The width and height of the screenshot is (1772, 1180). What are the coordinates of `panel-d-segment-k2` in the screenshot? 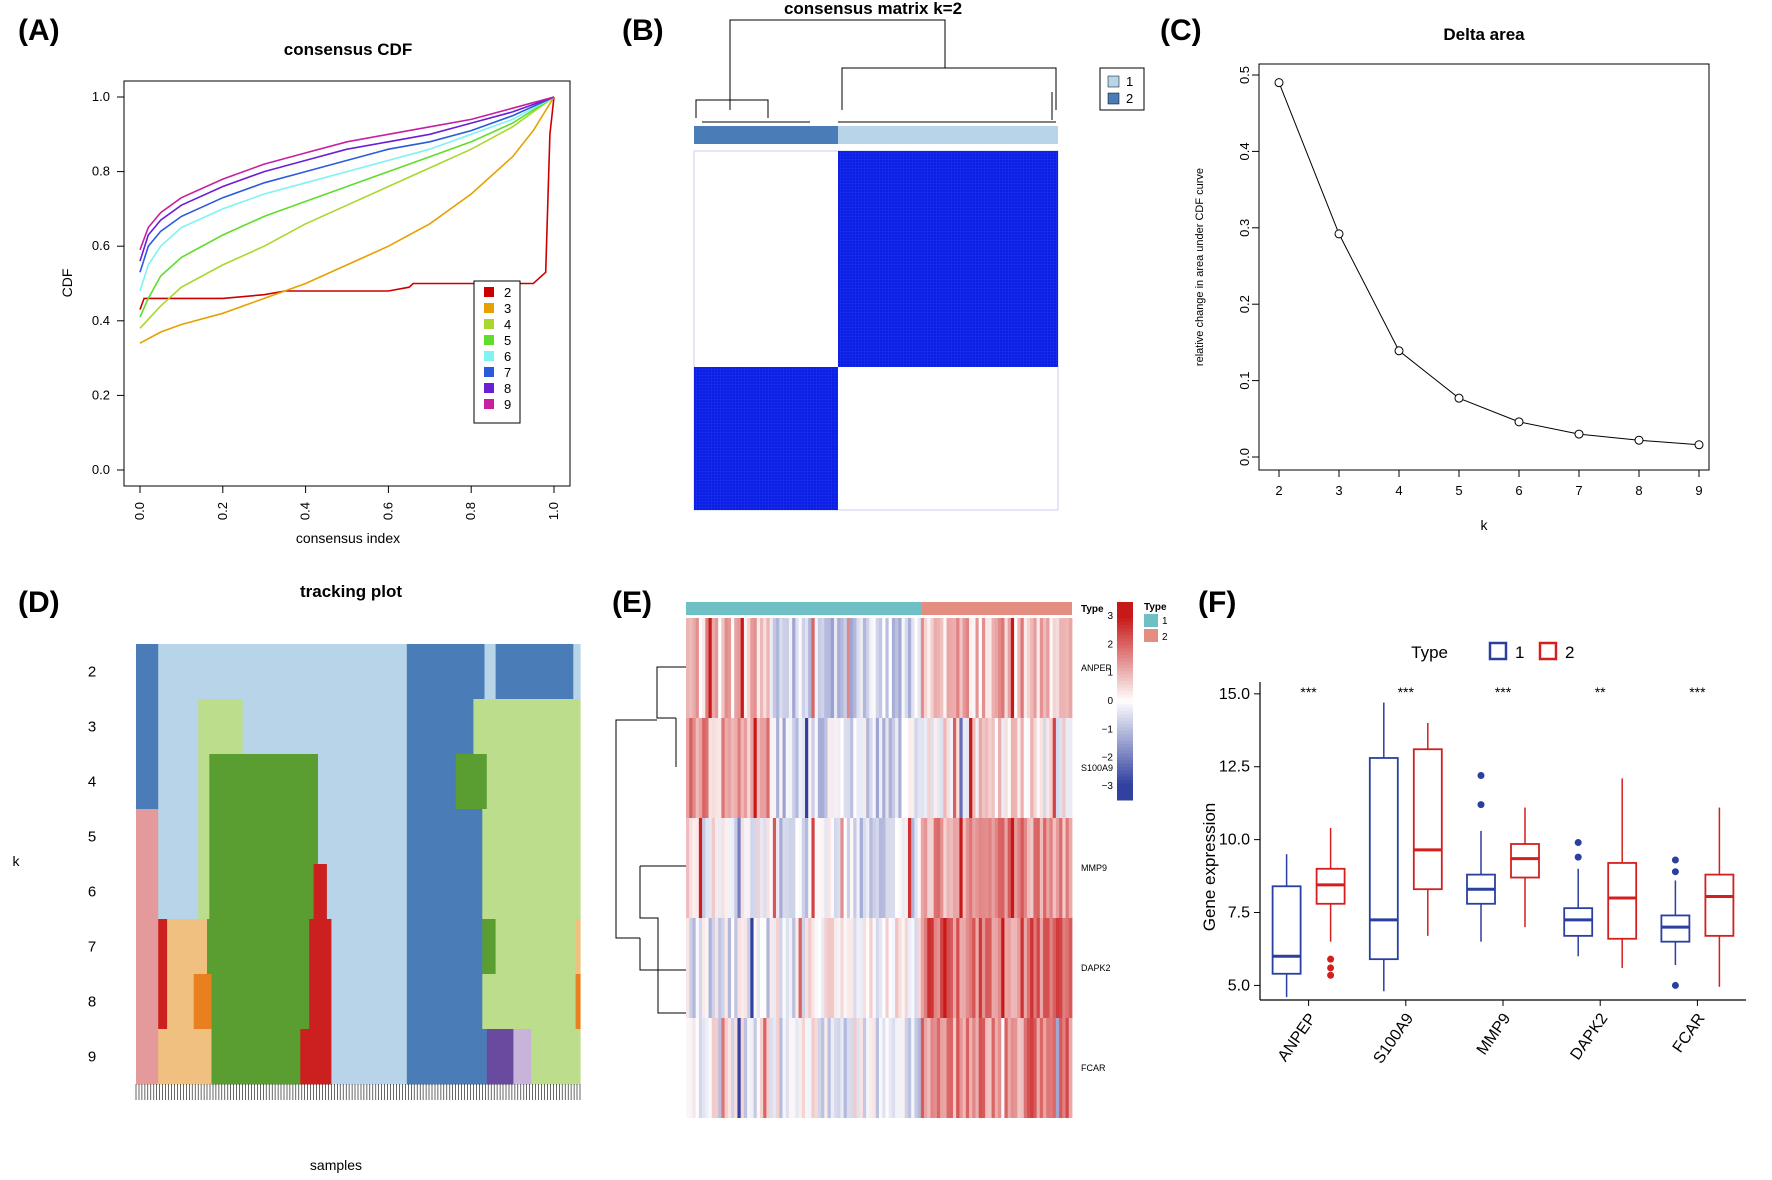 It's located at (283, 672).